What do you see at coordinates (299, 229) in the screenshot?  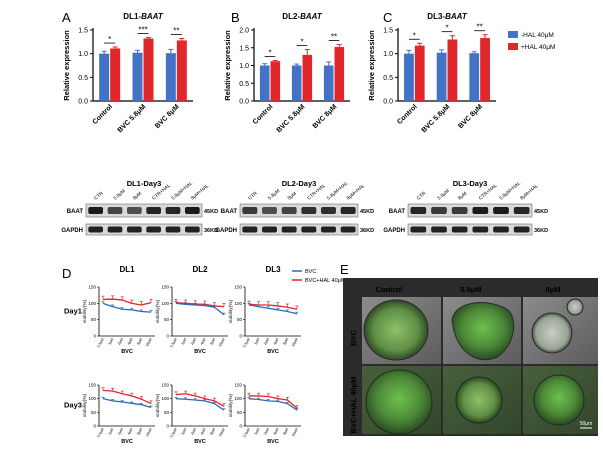 I see `gapdh-strip` at bounding box center [299, 229].